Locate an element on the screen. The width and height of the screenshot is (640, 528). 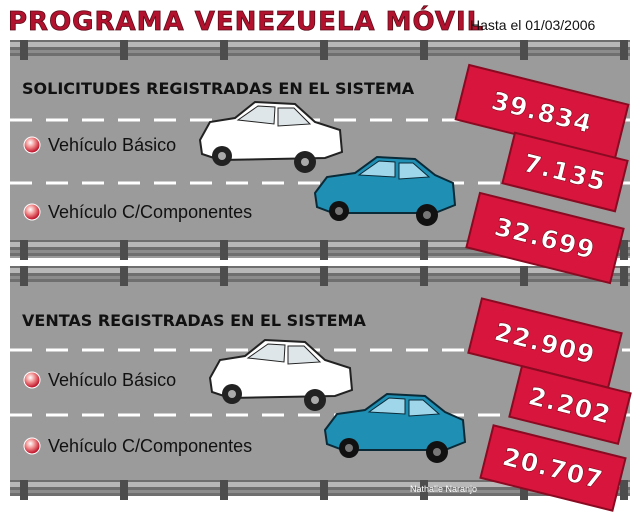
sign: 39.834 is located at coordinates (542, 112).